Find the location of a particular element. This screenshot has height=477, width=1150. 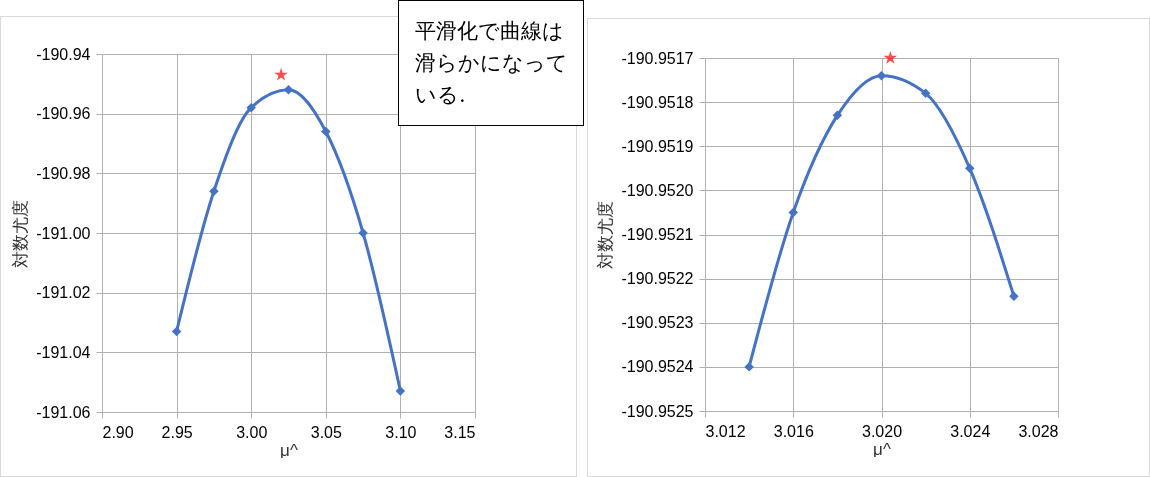

y-tick-label: -191.04 is located at coordinates (63, 352).